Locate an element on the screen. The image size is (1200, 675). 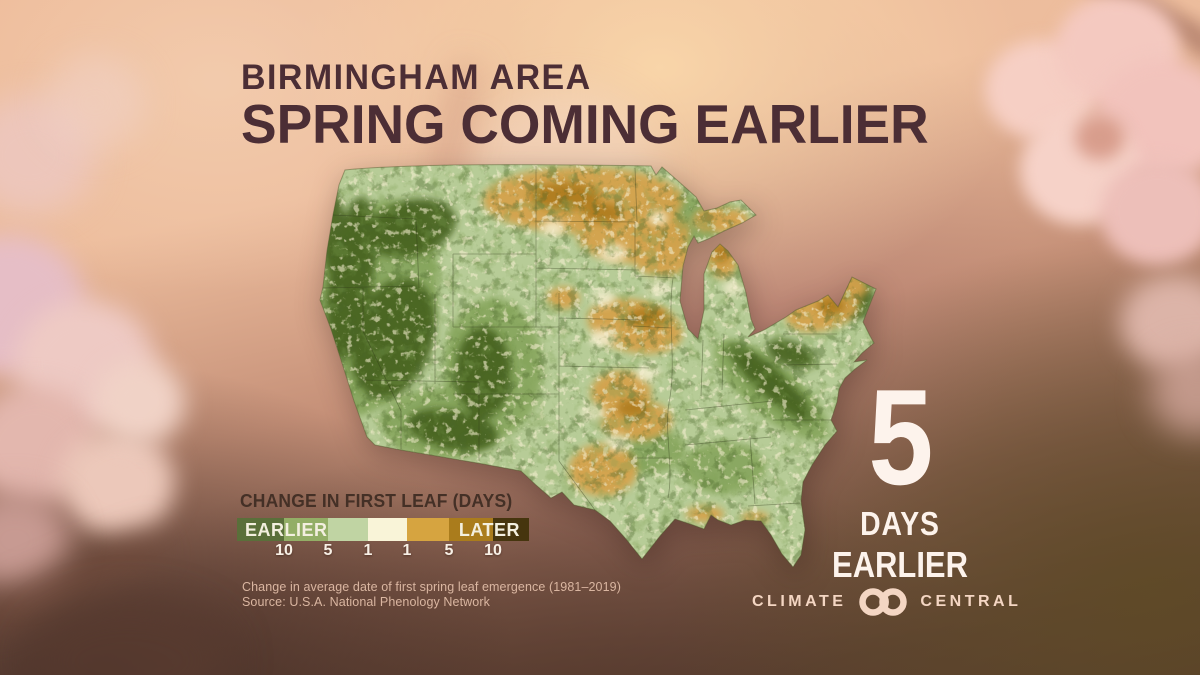
interlocked-rings-icon is located at coordinates (883, 602).